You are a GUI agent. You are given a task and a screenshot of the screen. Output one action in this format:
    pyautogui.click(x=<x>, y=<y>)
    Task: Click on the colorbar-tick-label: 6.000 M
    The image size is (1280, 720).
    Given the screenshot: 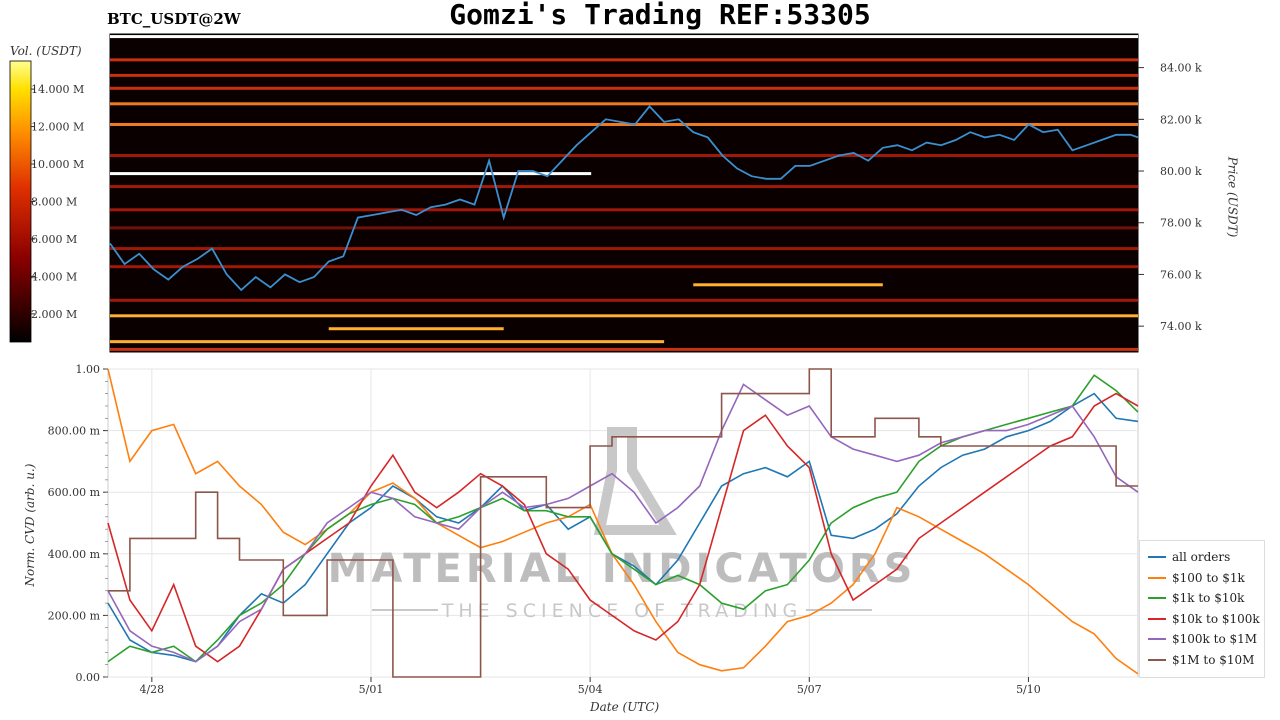 What is the action you would take?
    pyautogui.click(x=54, y=239)
    